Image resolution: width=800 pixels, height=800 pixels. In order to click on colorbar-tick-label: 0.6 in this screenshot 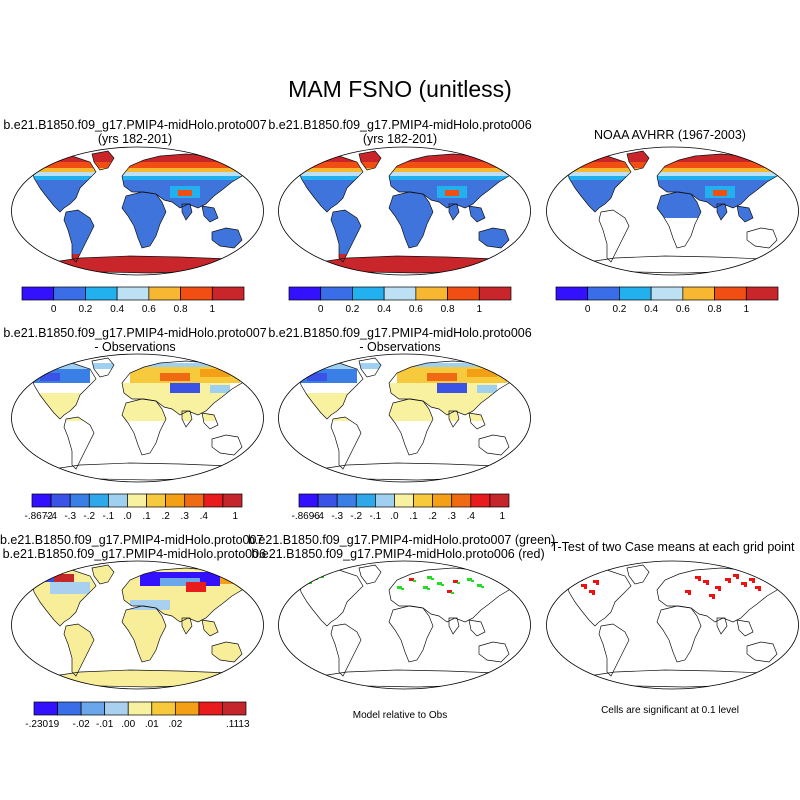, I will do `click(149, 309)`.